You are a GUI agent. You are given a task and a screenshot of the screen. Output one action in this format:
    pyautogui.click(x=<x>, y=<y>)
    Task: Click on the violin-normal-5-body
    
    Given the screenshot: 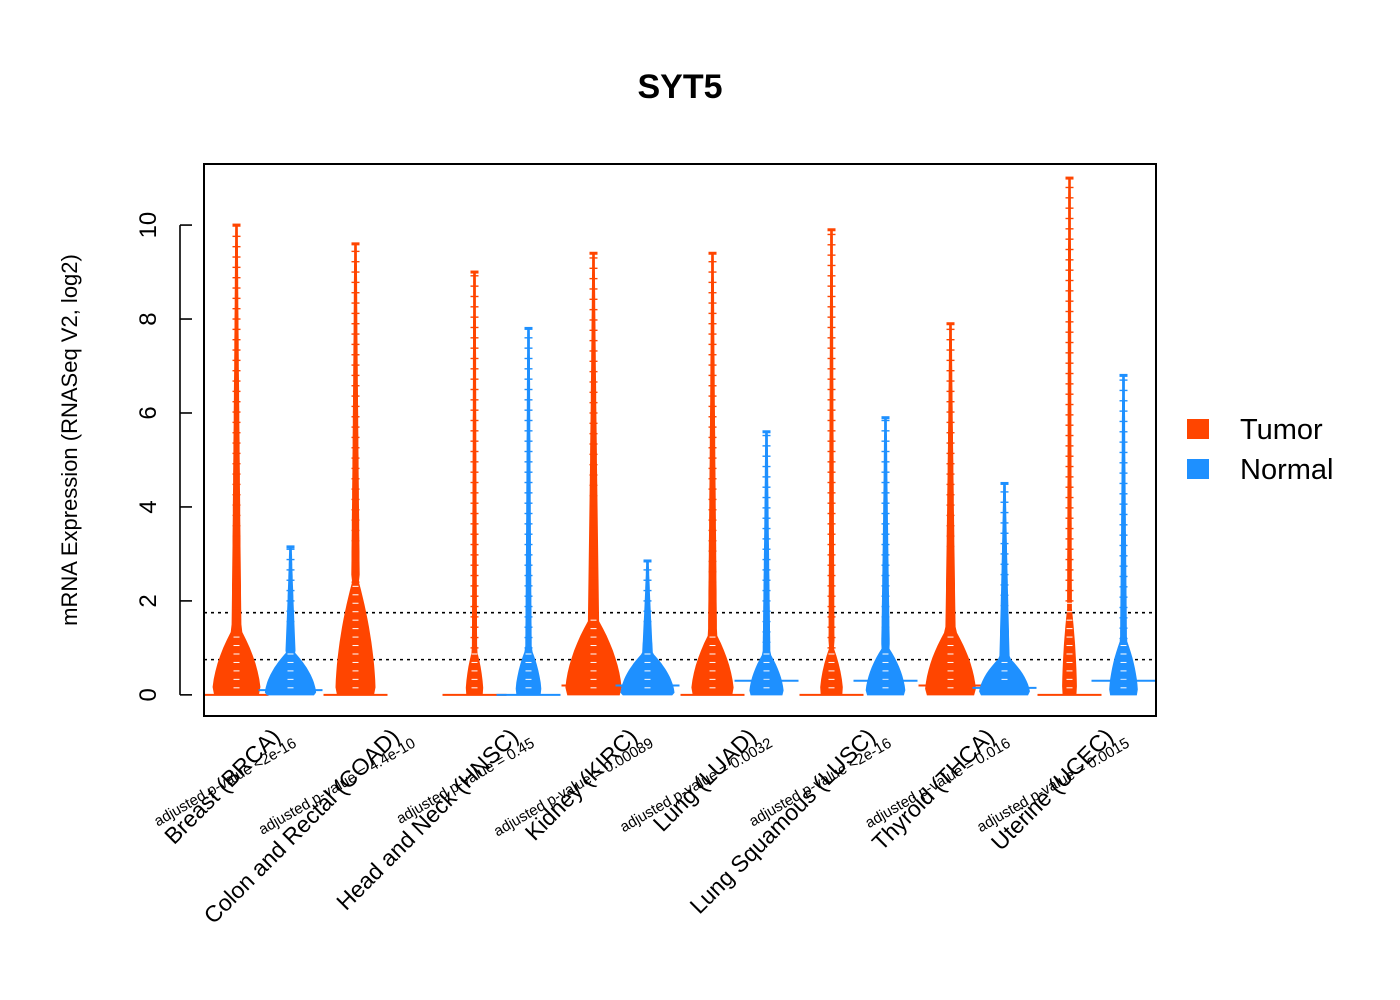 What is the action you would take?
    pyautogui.click(x=885, y=556)
    